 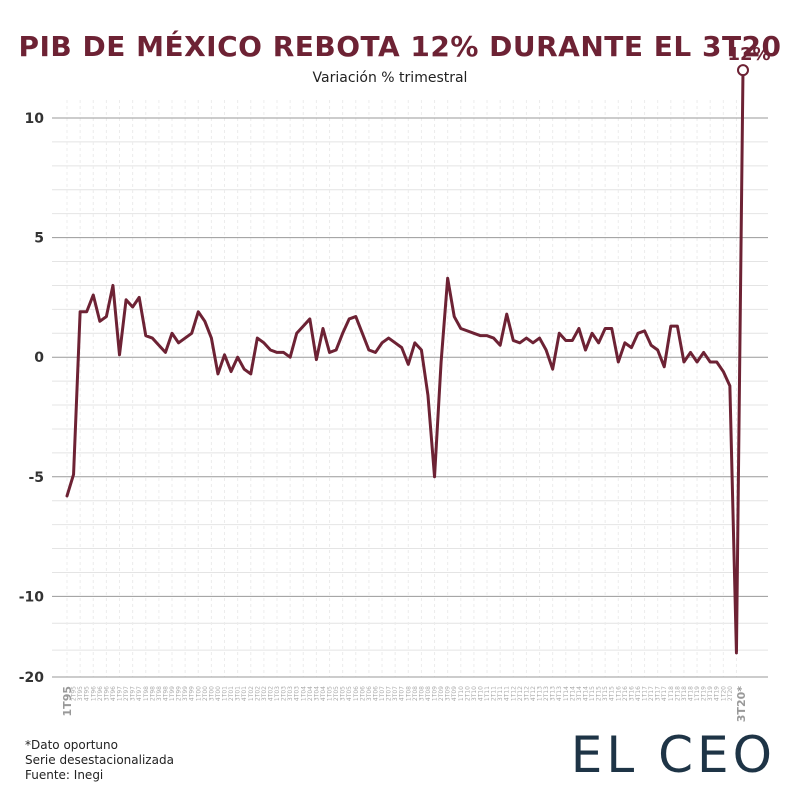 I want to click on x-tick-label: 3T08, so click(x=421, y=693).